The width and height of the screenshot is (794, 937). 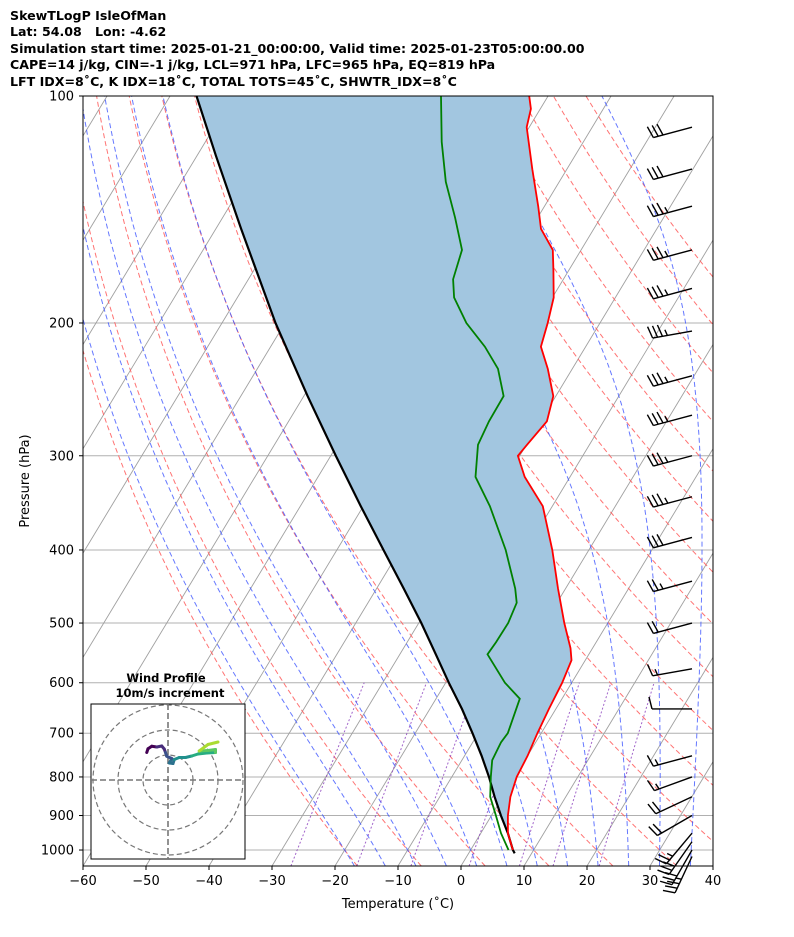 What do you see at coordinates (397, 881) in the screenshot?
I see `x-tick-label: −10` at bounding box center [397, 881].